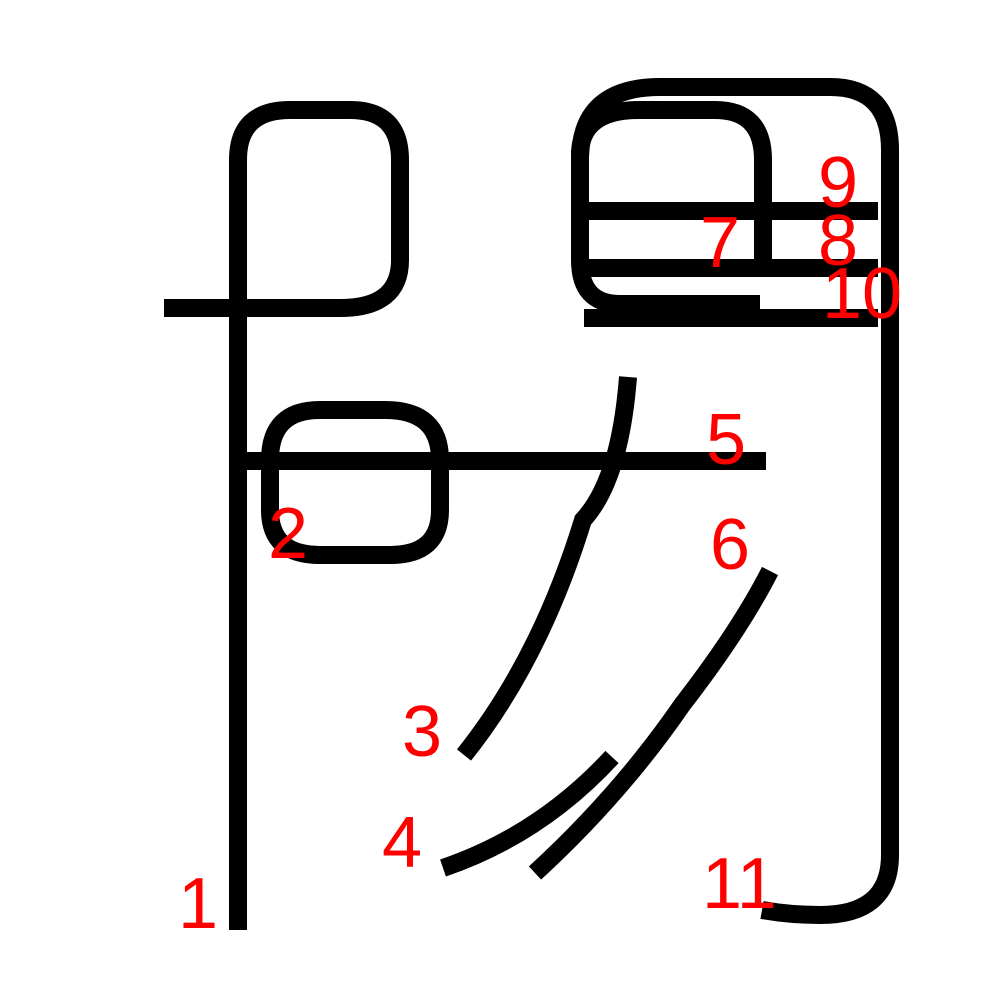 The width and height of the screenshot is (1000, 1000). What do you see at coordinates (720, 243) in the screenshot?
I see `stroke-number-7: 7` at bounding box center [720, 243].